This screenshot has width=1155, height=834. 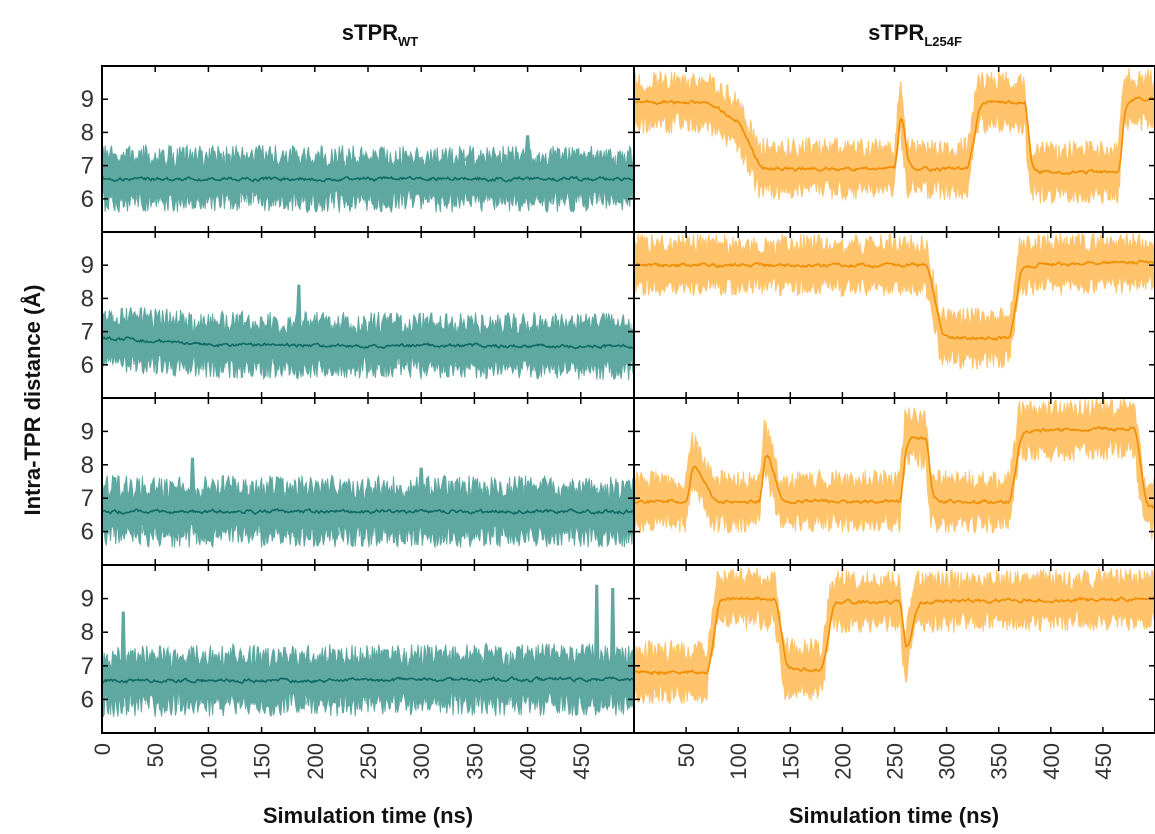 I want to click on column-title-l254f-subscript: L254F, so click(x=943, y=41).